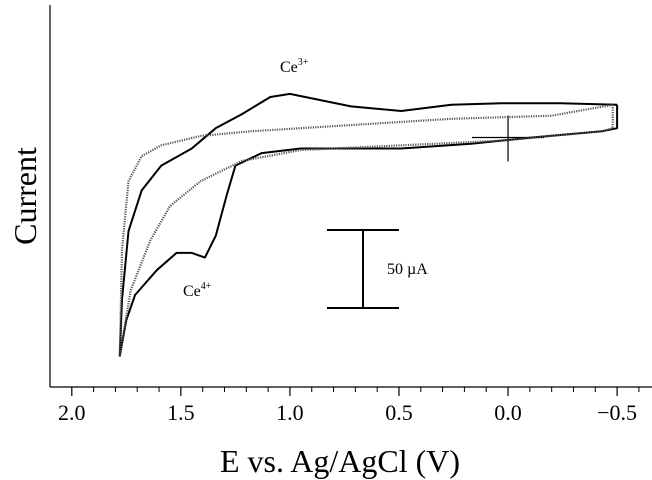 Image resolution: width=652 pixels, height=480 pixels. What do you see at coordinates (206, 286) in the screenshot?
I see `annotation-sup: 4+` at bounding box center [206, 286].